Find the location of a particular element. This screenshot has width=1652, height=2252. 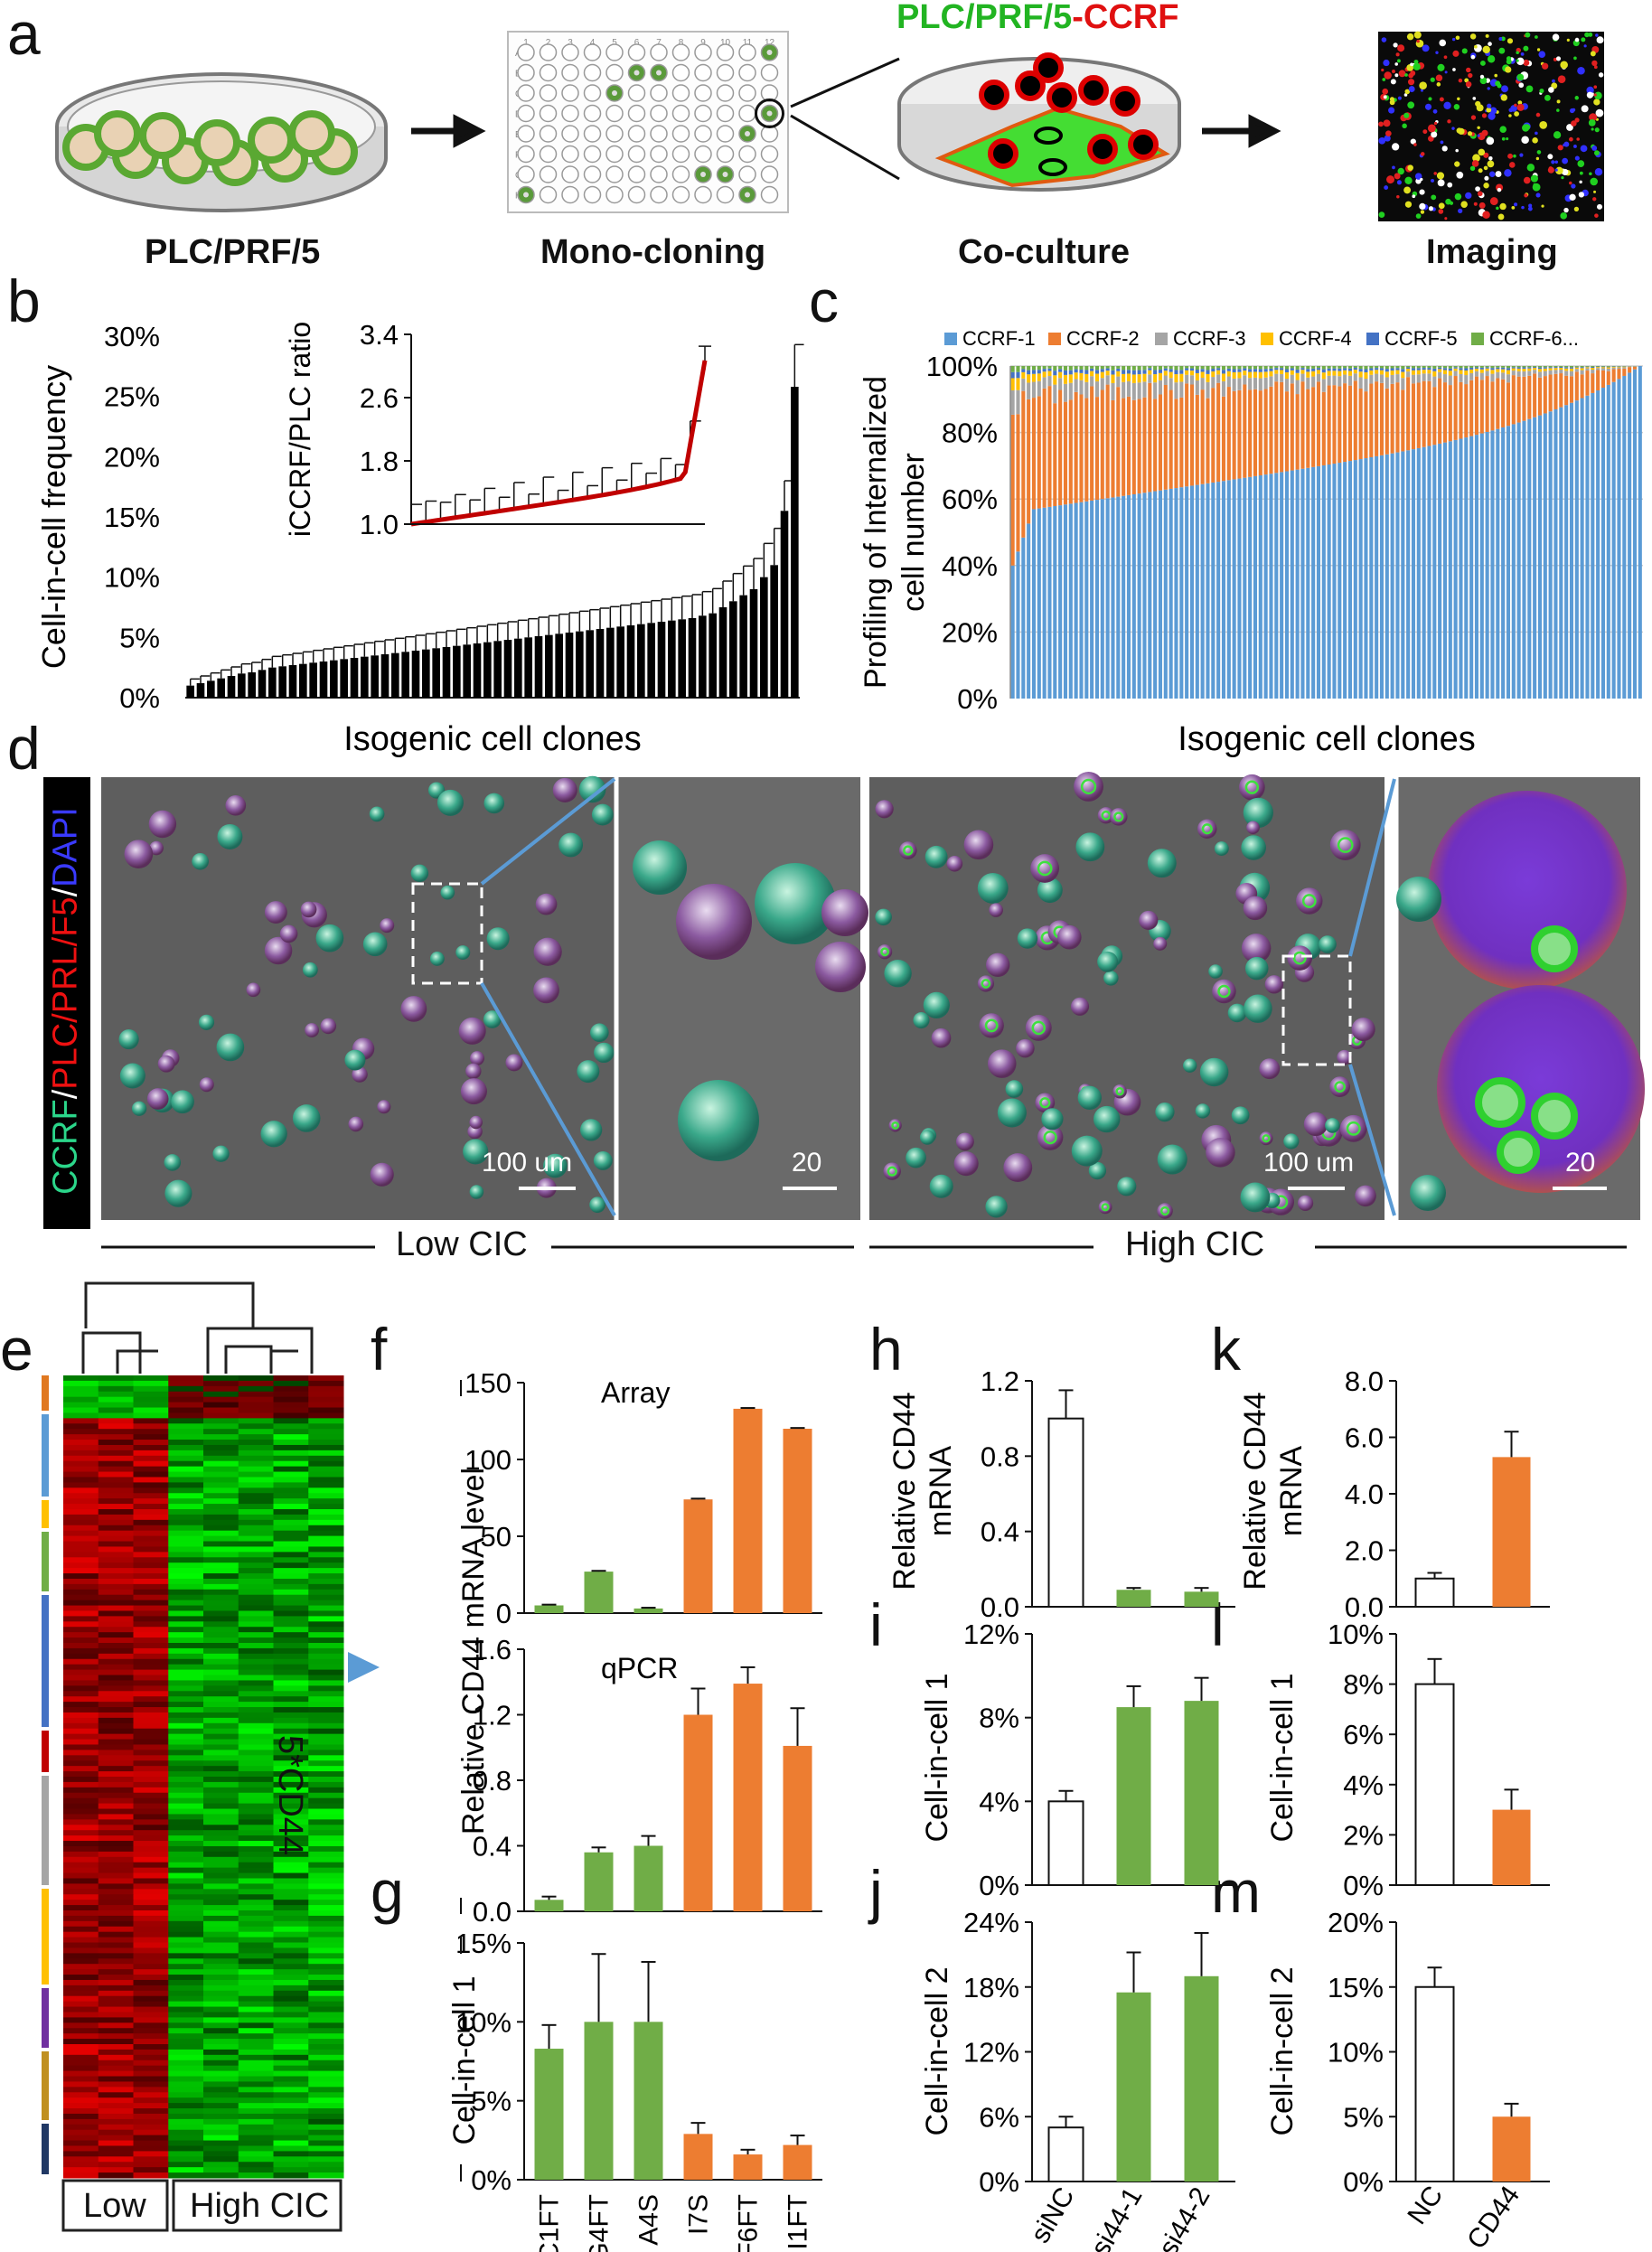

y-axis-label: Relative CD44 is located at coordinates (904, 1491).